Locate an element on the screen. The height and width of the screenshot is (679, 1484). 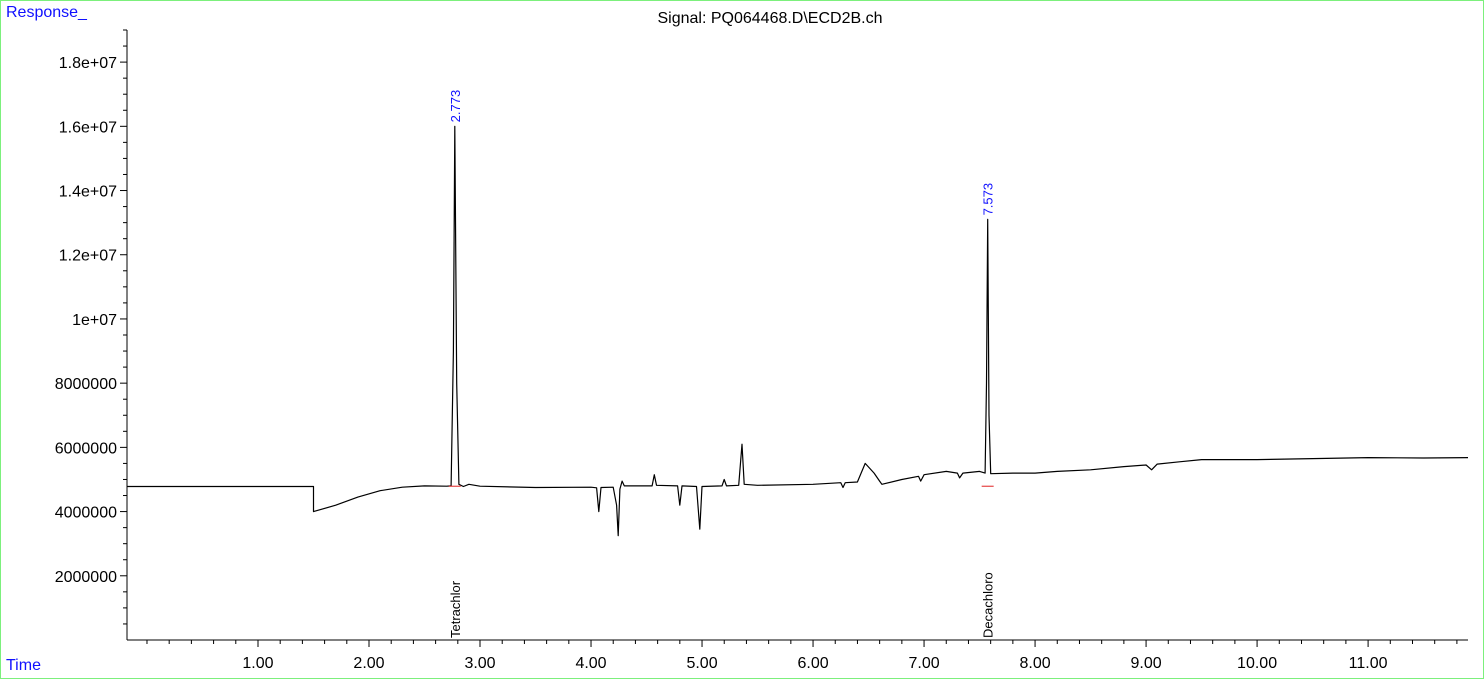
x-axis-label: Time is located at coordinates (23, 665).